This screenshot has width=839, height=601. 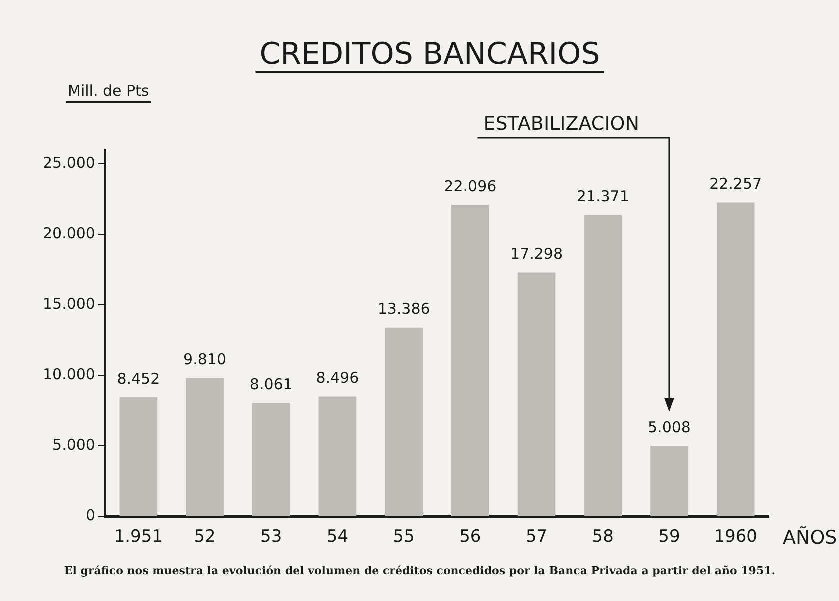 I want to click on data-label: 21.371, so click(x=603, y=197).